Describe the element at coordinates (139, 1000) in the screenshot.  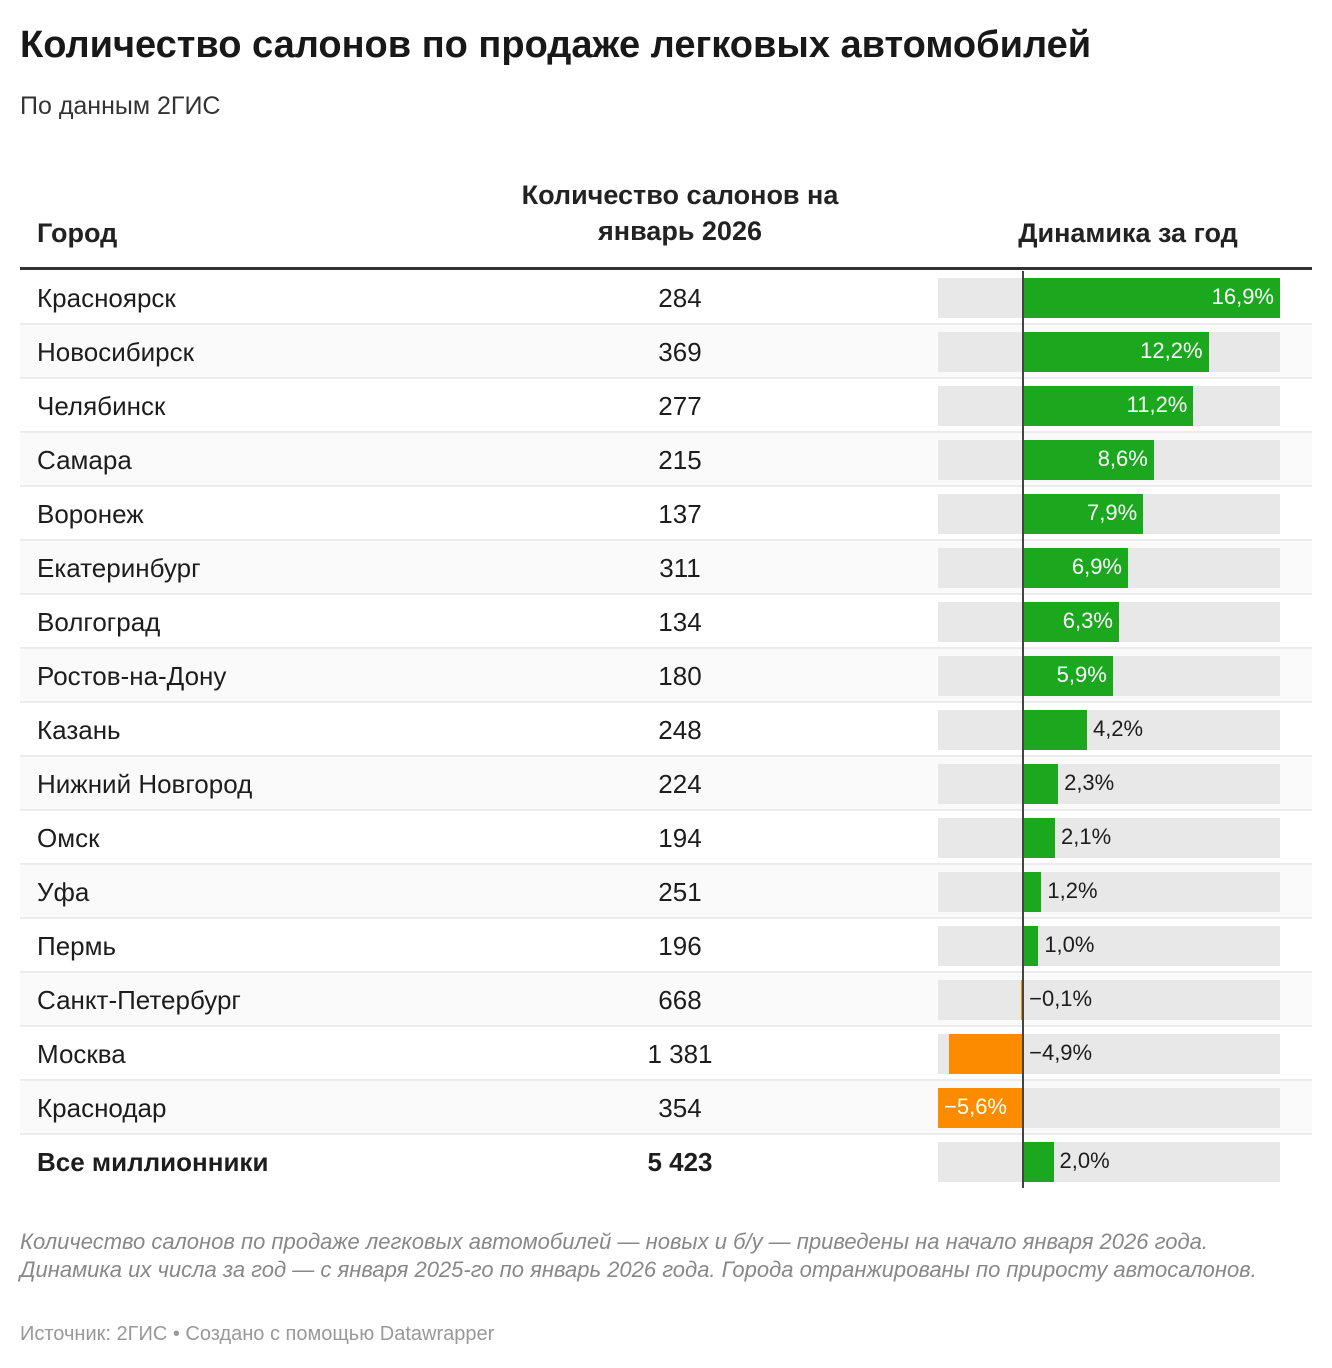
I see `city-name: Санкт-Петербург` at that location.